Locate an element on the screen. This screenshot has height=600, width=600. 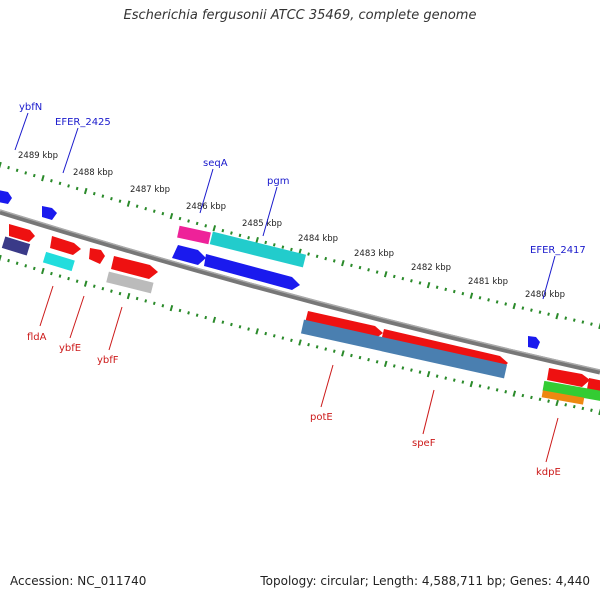
gene-label-ybfE: ybfE is located at coordinates (70, 348).